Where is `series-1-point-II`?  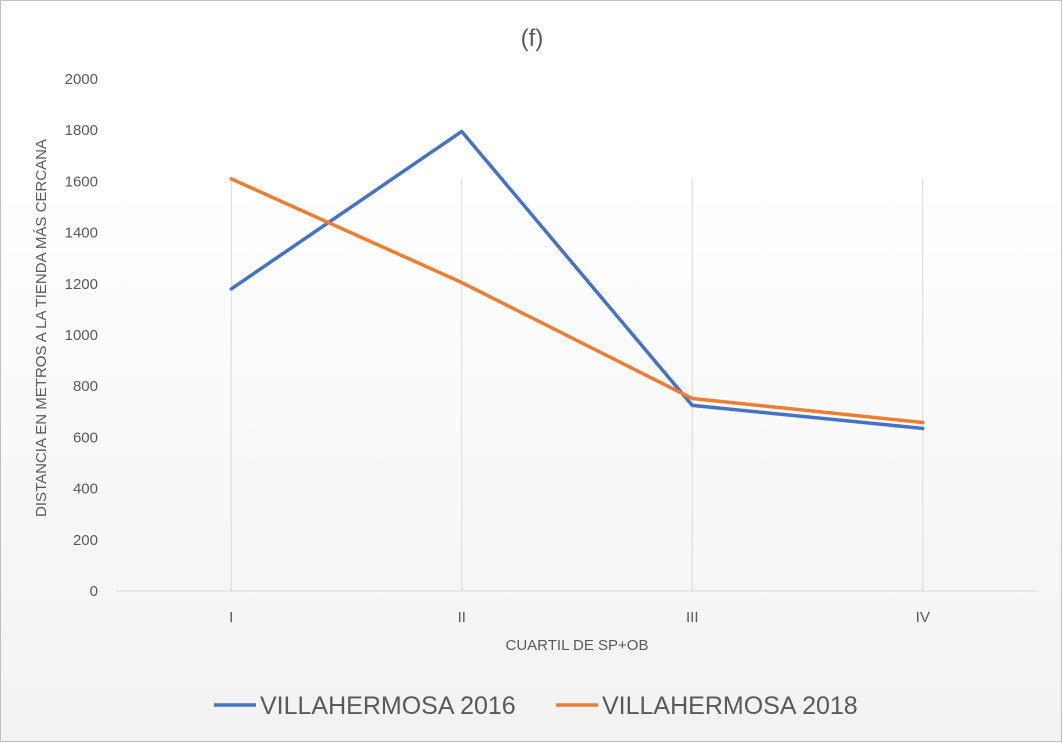
series-1-point-II is located at coordinates (461, 131).